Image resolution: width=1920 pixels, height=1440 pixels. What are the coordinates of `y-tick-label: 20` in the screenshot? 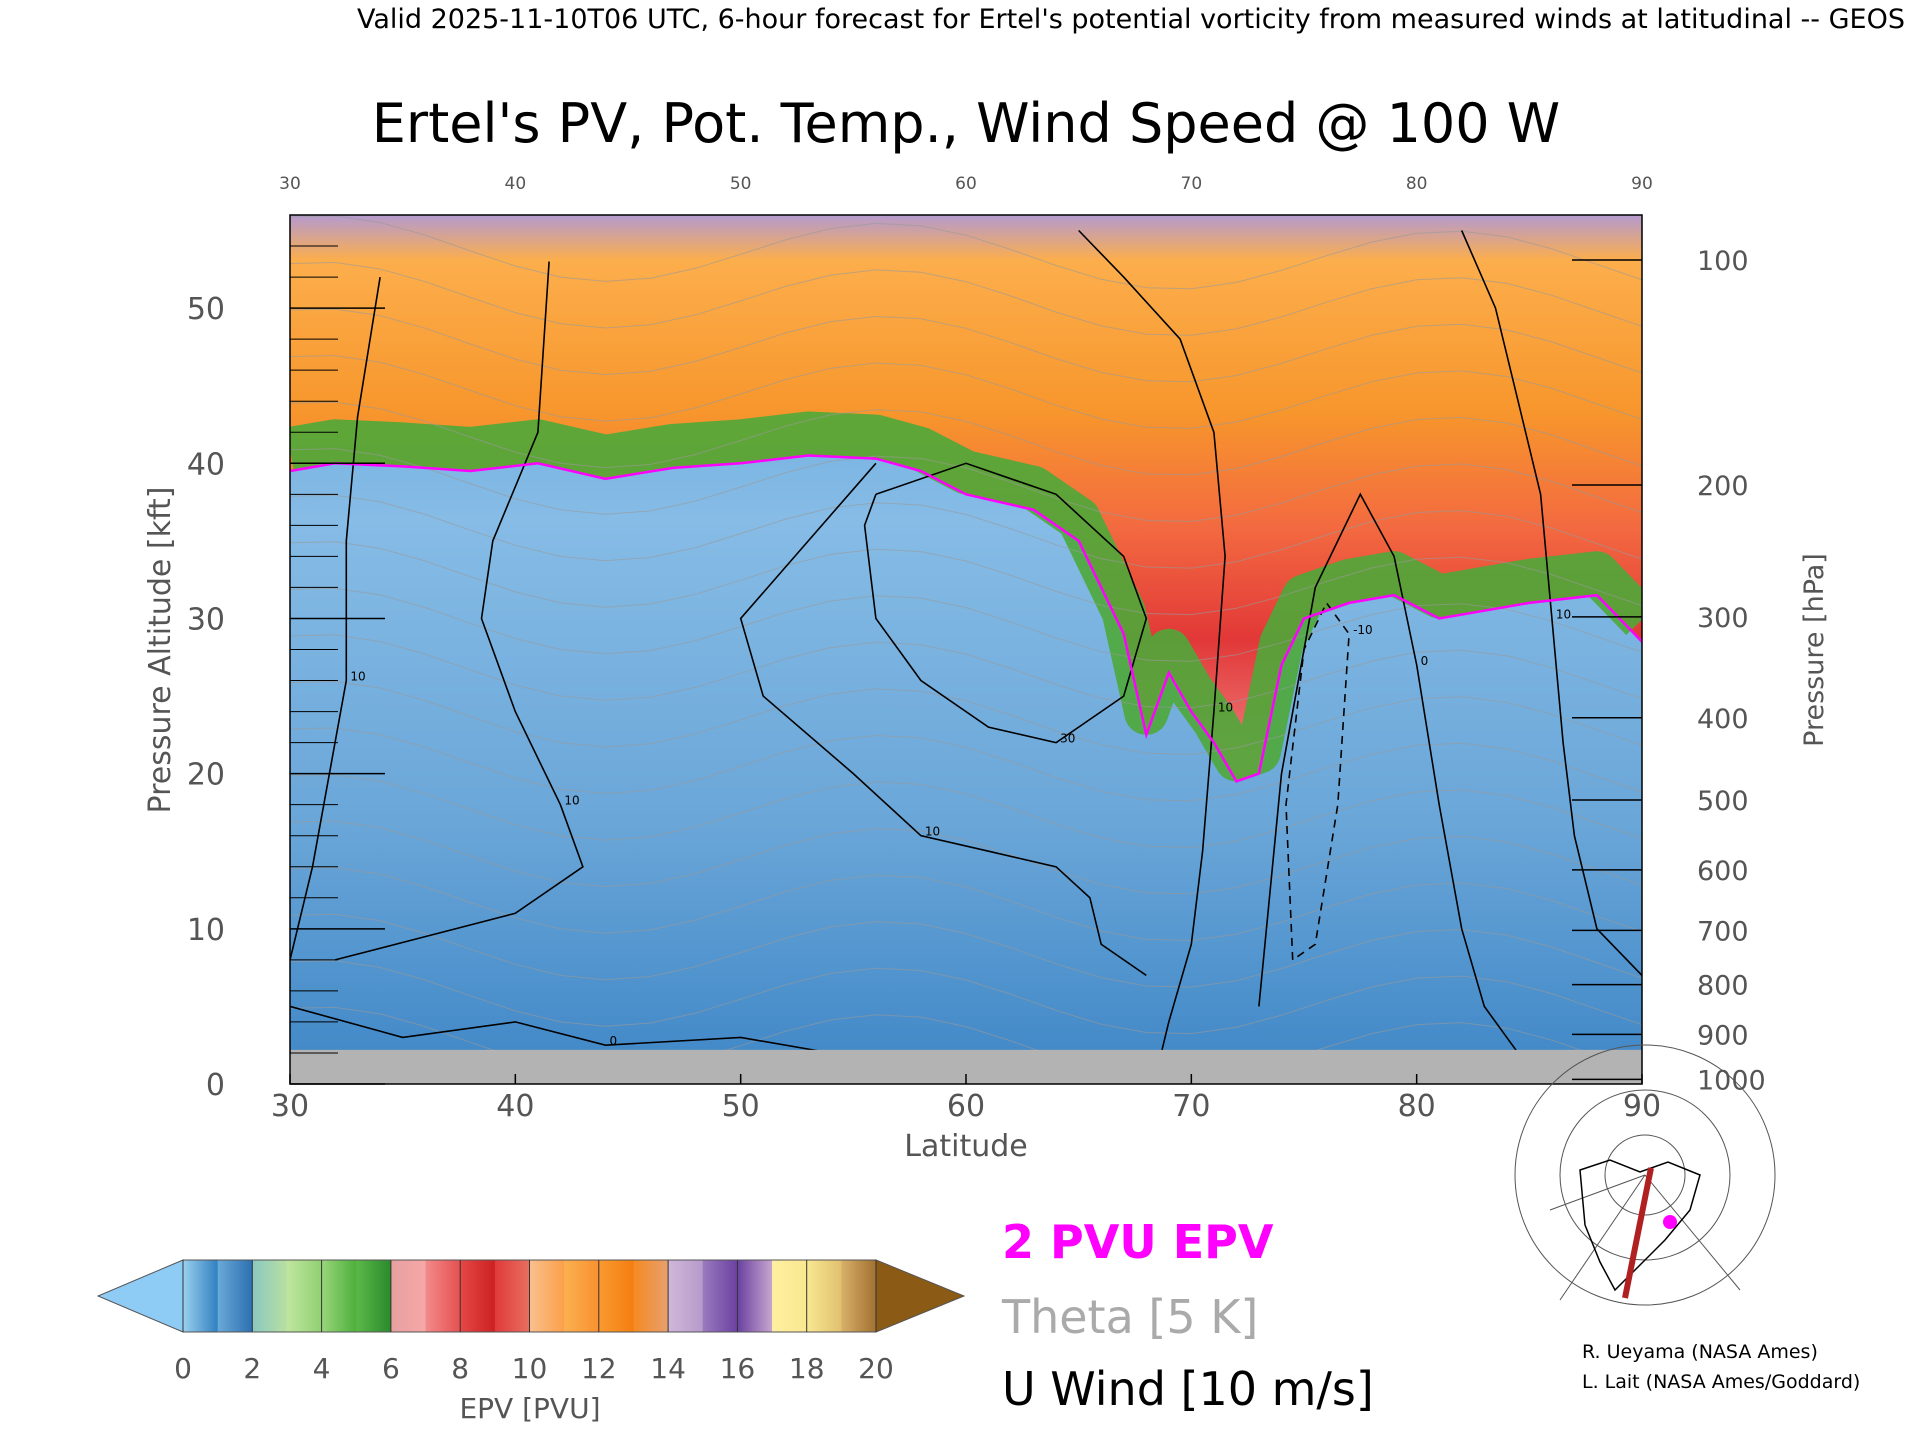 It's located at (206, 775).